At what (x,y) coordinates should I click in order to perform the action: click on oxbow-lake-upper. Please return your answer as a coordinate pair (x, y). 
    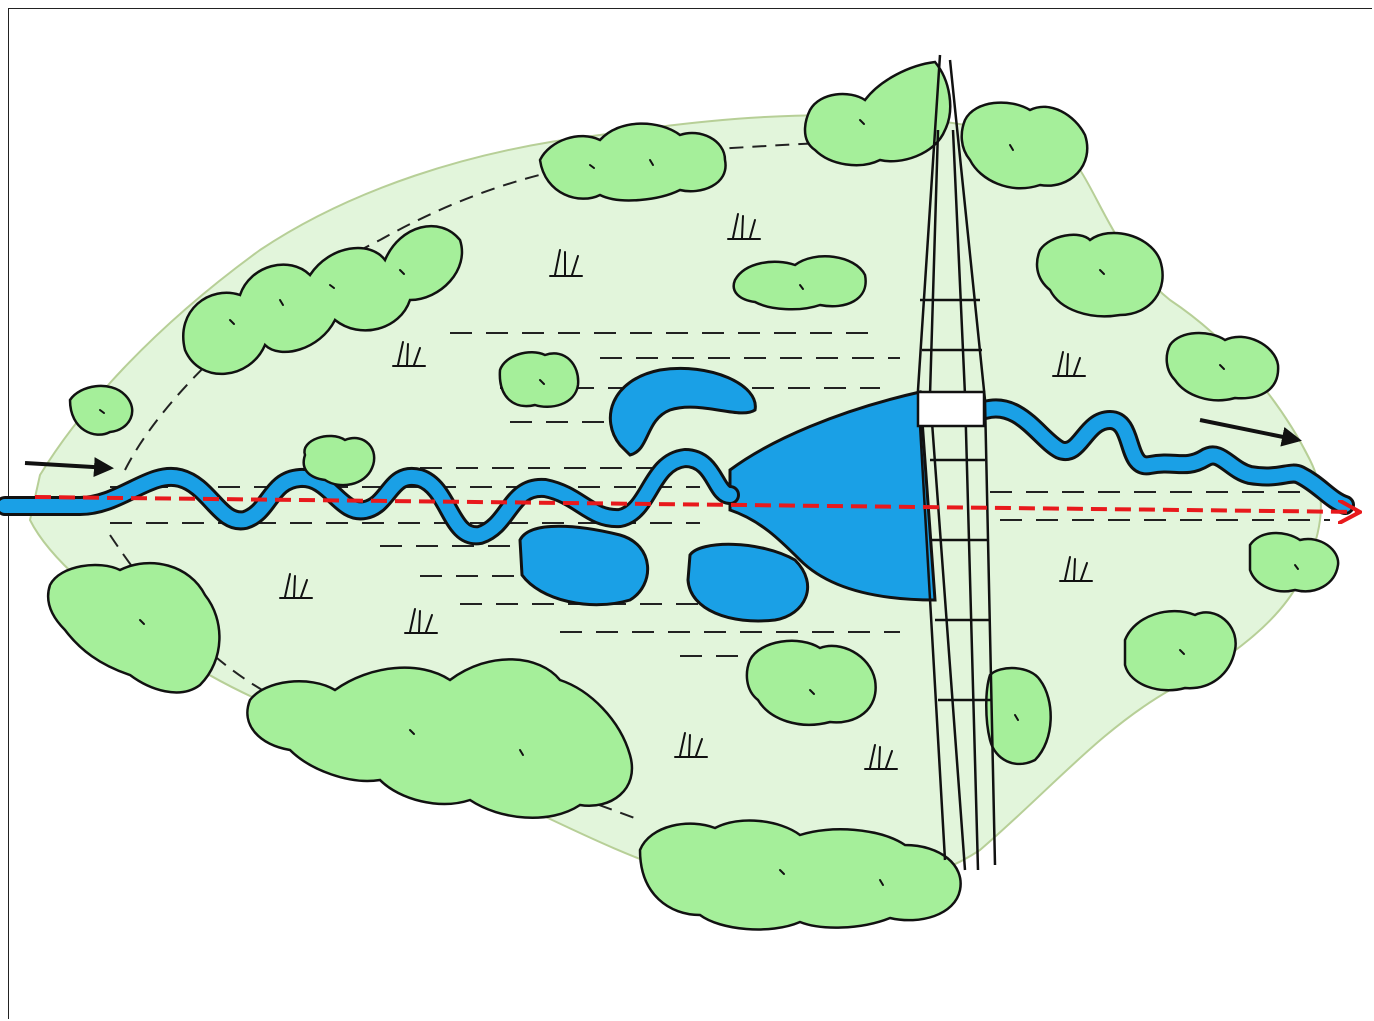
    Looking at the image, I should click on (682, 411).